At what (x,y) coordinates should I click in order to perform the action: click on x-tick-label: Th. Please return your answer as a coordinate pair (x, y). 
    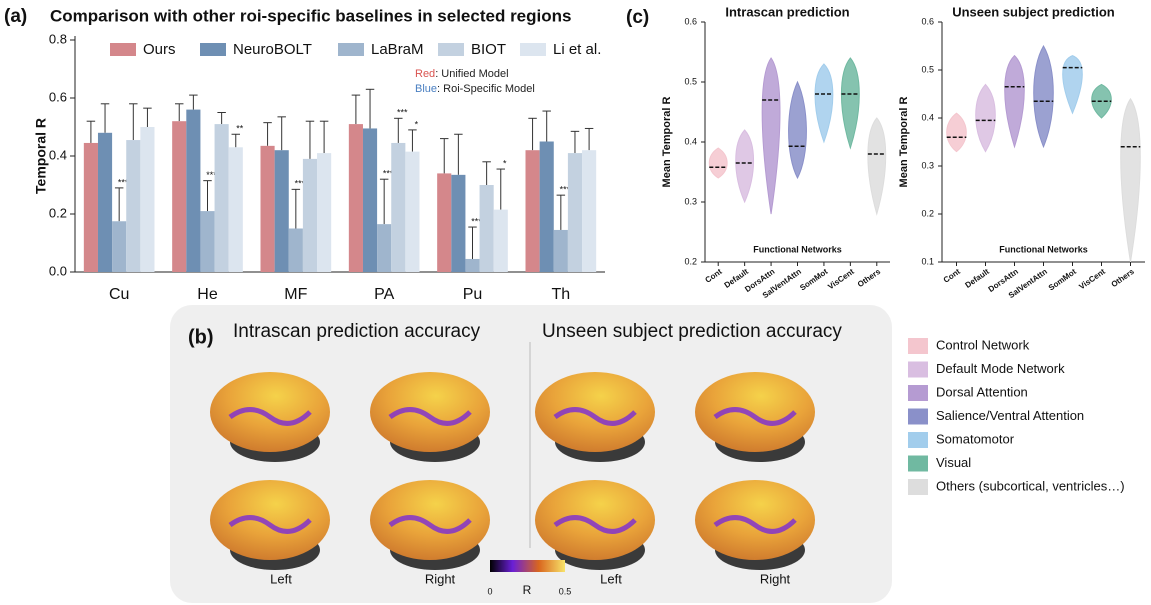
    Looking at the image, I should click on (560, 294).